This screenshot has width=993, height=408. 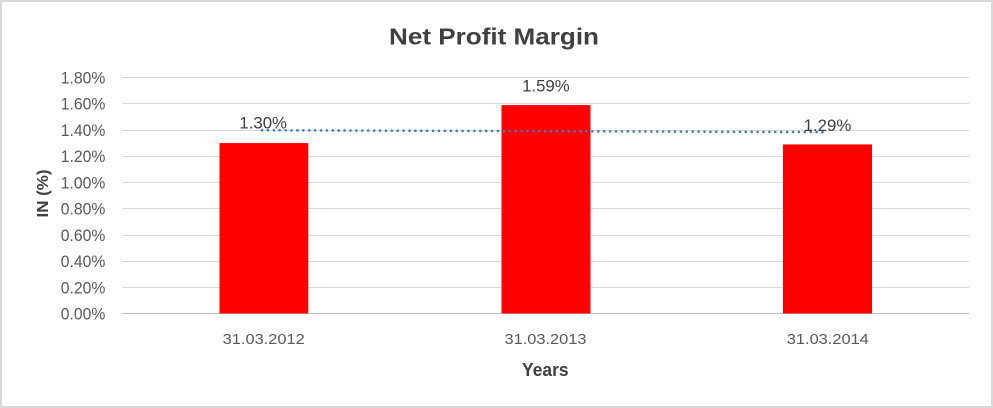 I want to click on svg-text: 0.20%, so click(x=83, y=288).